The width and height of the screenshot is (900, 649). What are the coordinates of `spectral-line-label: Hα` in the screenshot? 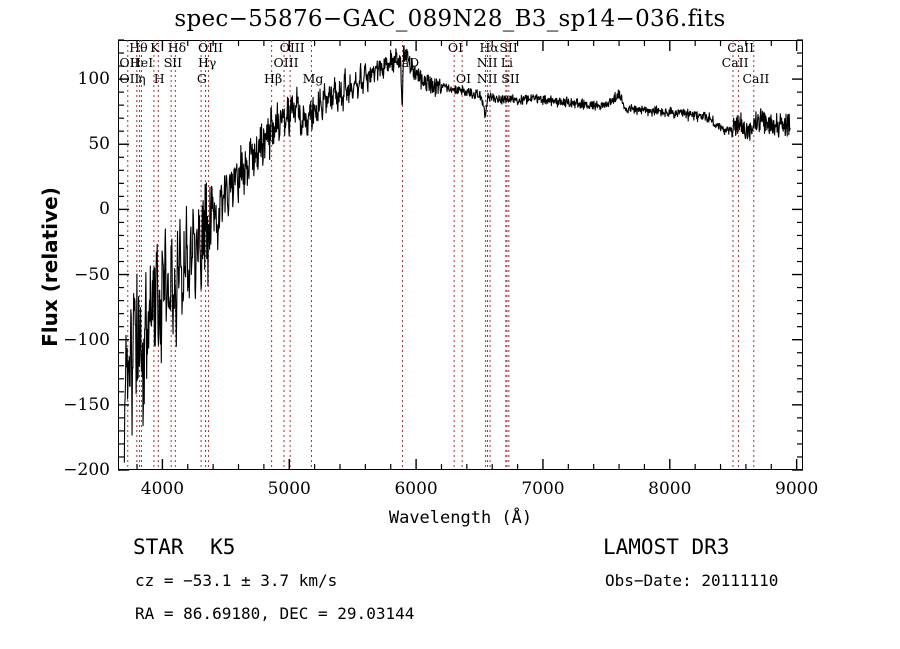 It's located at (489, 47).